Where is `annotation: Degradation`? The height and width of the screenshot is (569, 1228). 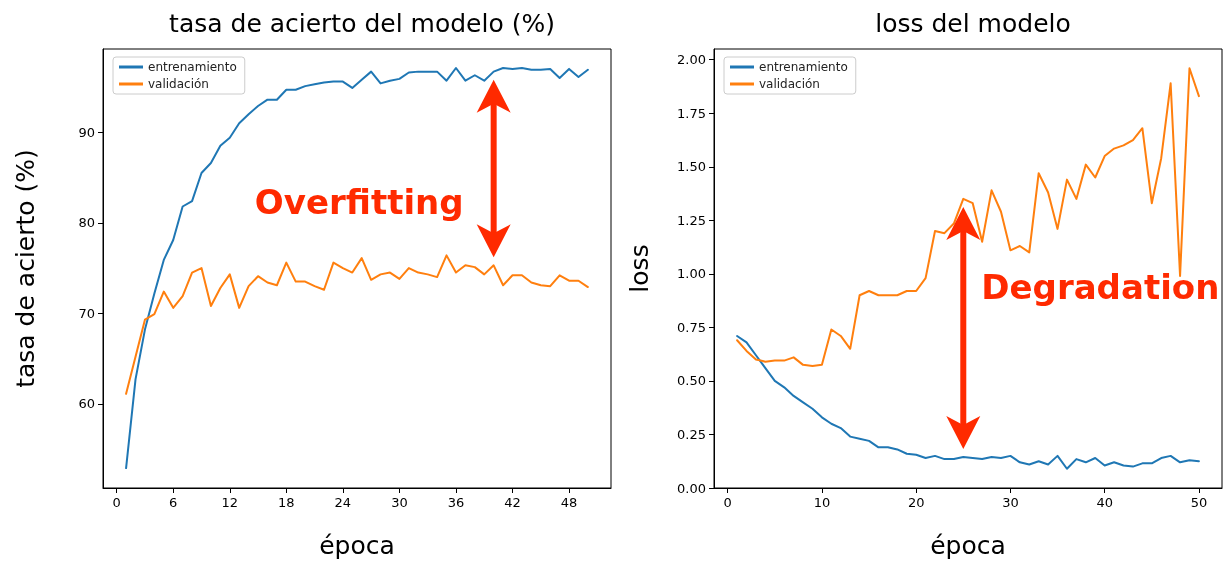
annotation: Degradation is located at coordinates (1100, 287).